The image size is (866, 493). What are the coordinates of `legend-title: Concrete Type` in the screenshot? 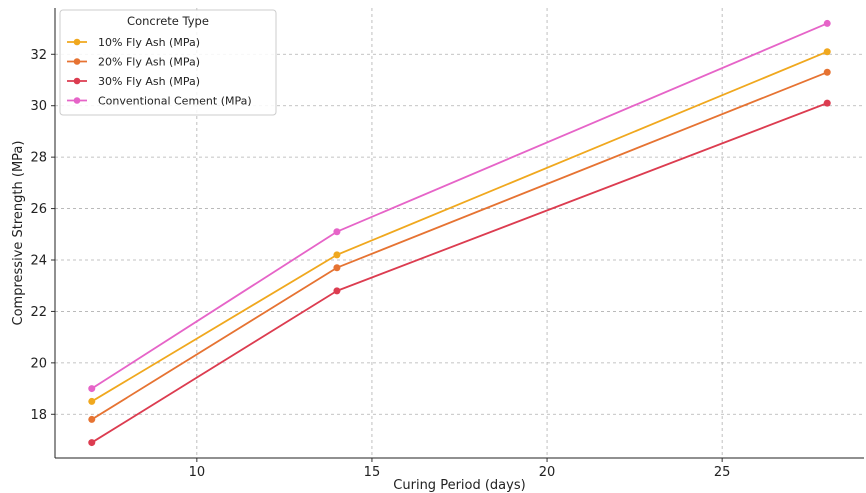 It's located at (168, 21).